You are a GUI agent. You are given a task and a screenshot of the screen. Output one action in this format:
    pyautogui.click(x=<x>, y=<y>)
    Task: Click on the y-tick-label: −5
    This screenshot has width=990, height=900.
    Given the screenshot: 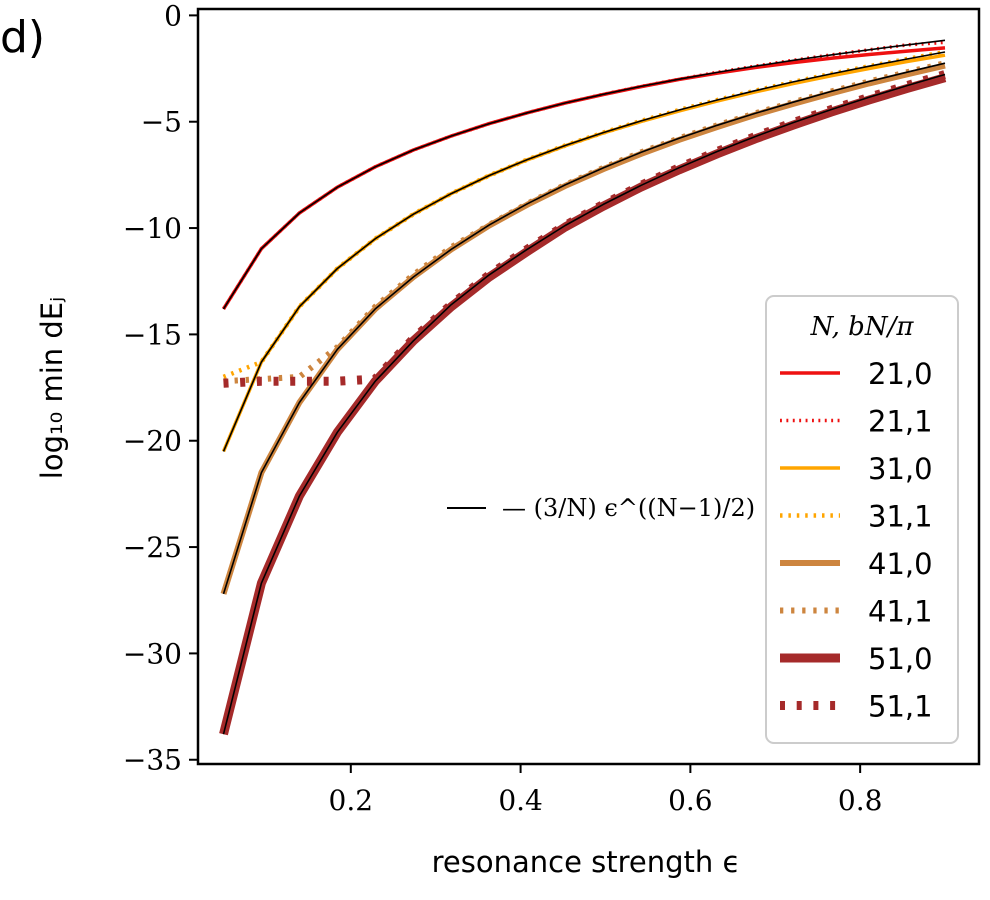 What is the action you would take?
    pyautogui.click(x=161, y=122)
    